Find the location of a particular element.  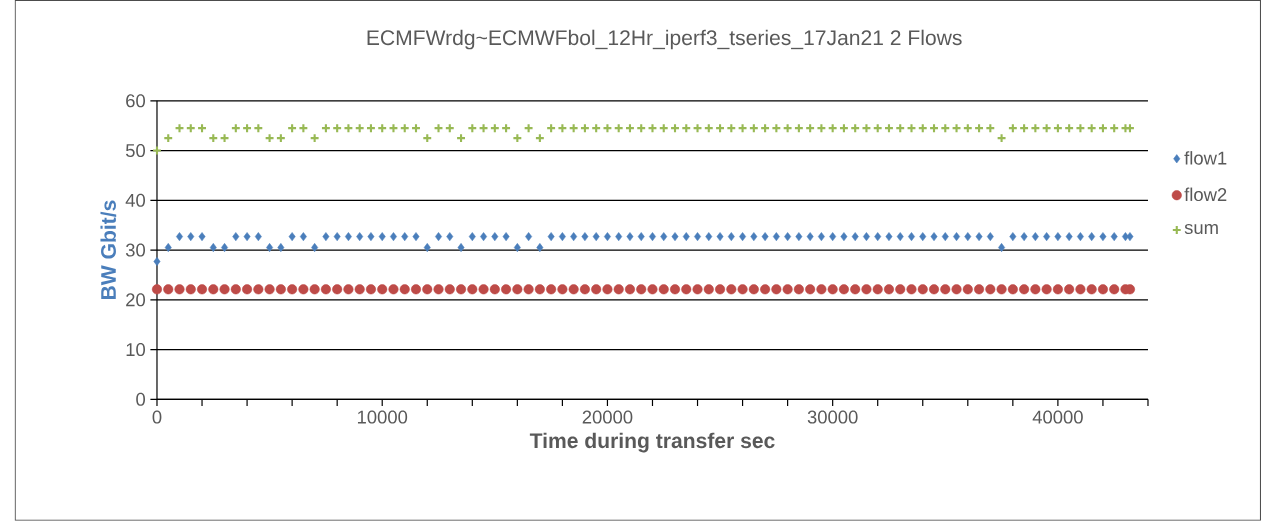

x-tick-label: 40000 is located at coordinates (1057, 417).